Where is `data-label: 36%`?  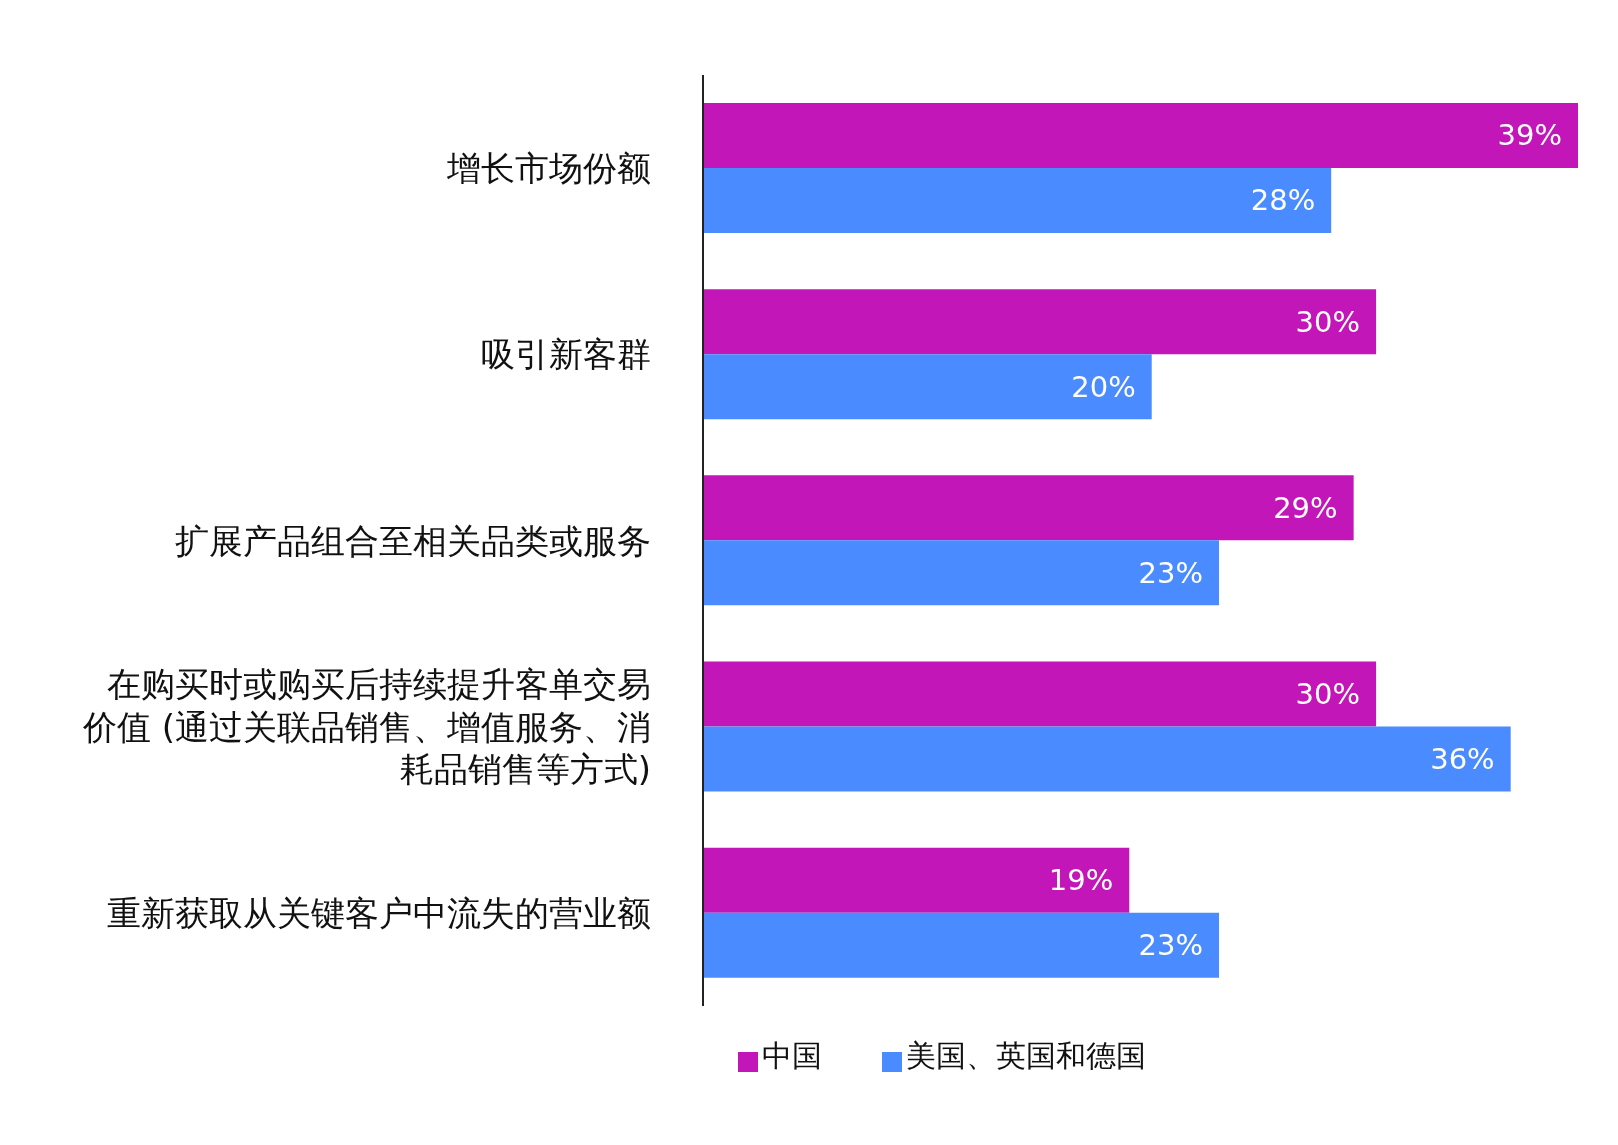 data-label: 36% is located at coordinates (1462, 759).